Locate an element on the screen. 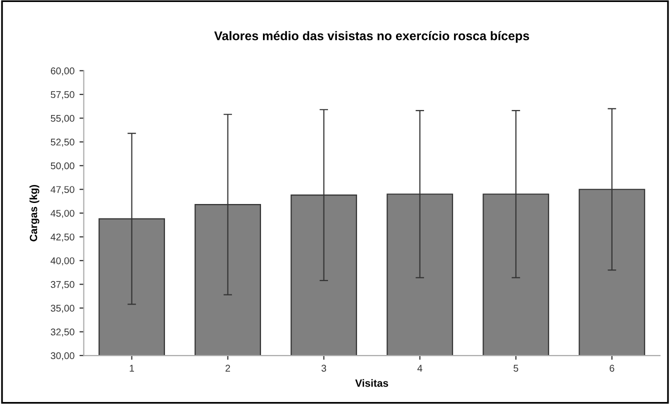  x-tick-label: 6 is located at coordinates (612, 368).